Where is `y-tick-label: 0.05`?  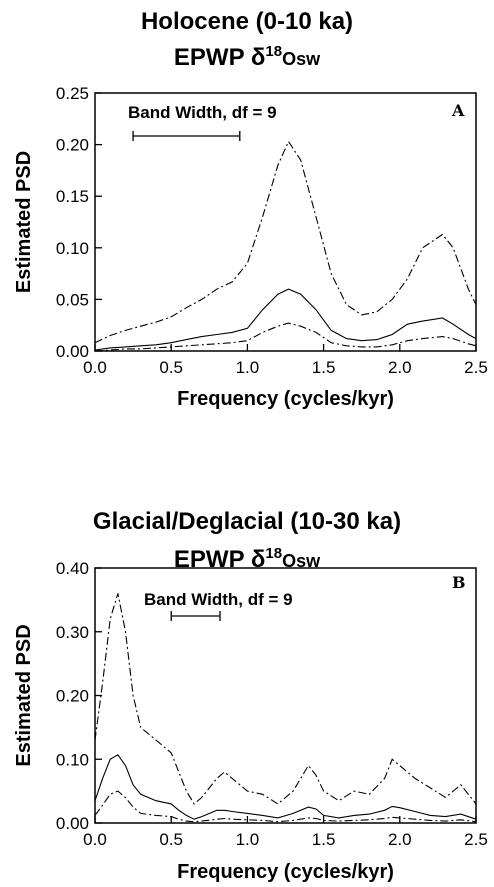 y-tick-label: 0.05 is located at coordinates (72, 299).